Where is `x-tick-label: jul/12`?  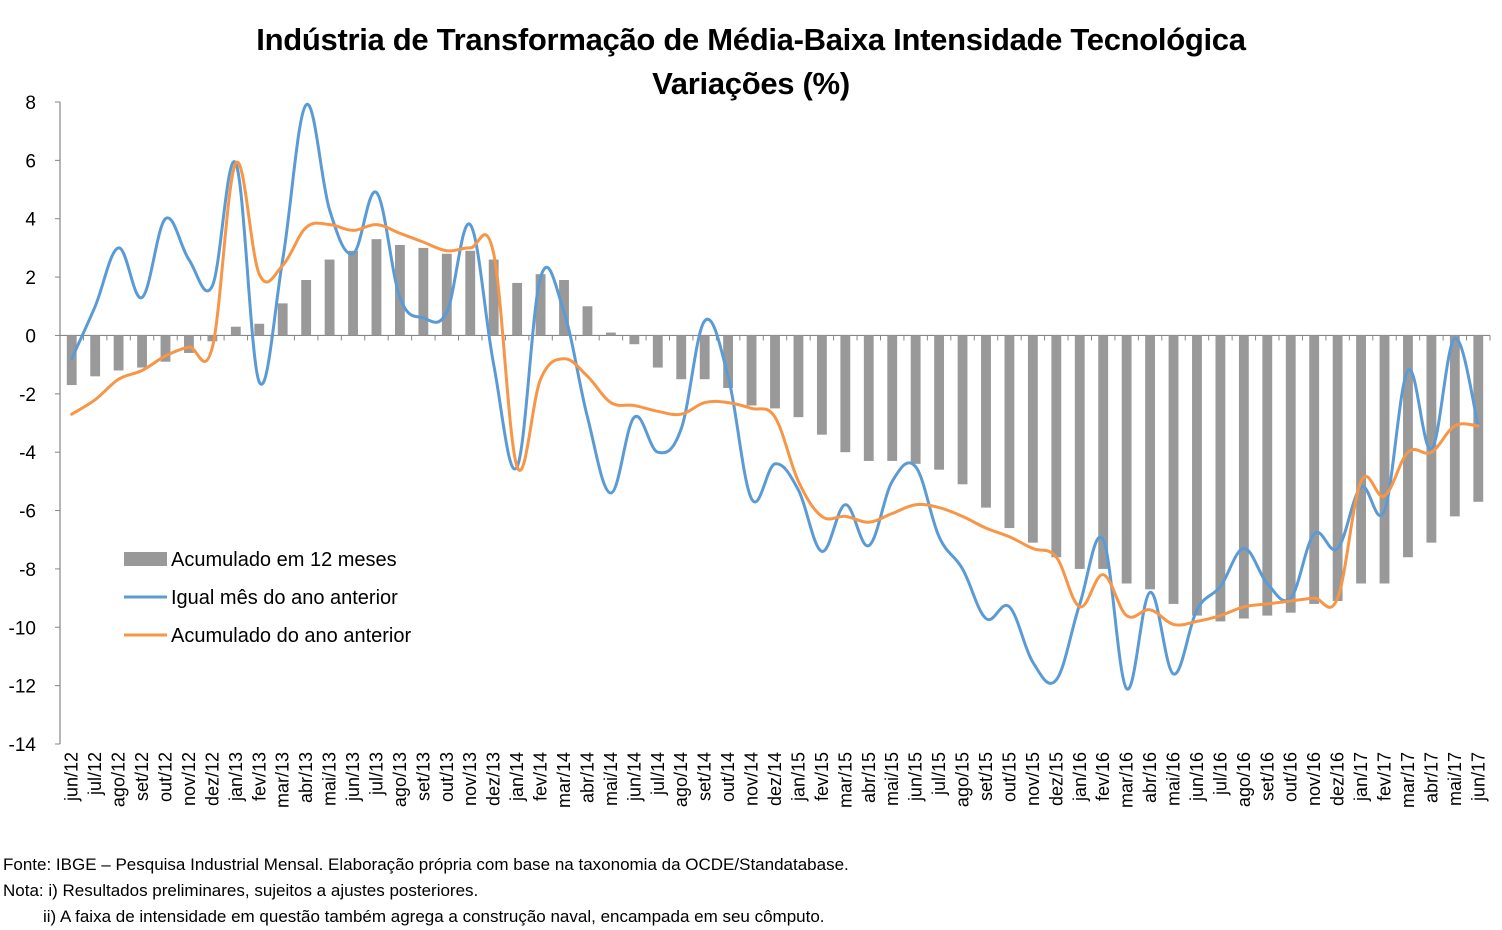
x-tick-label: jul/12 is located at coordinates (95, 774).